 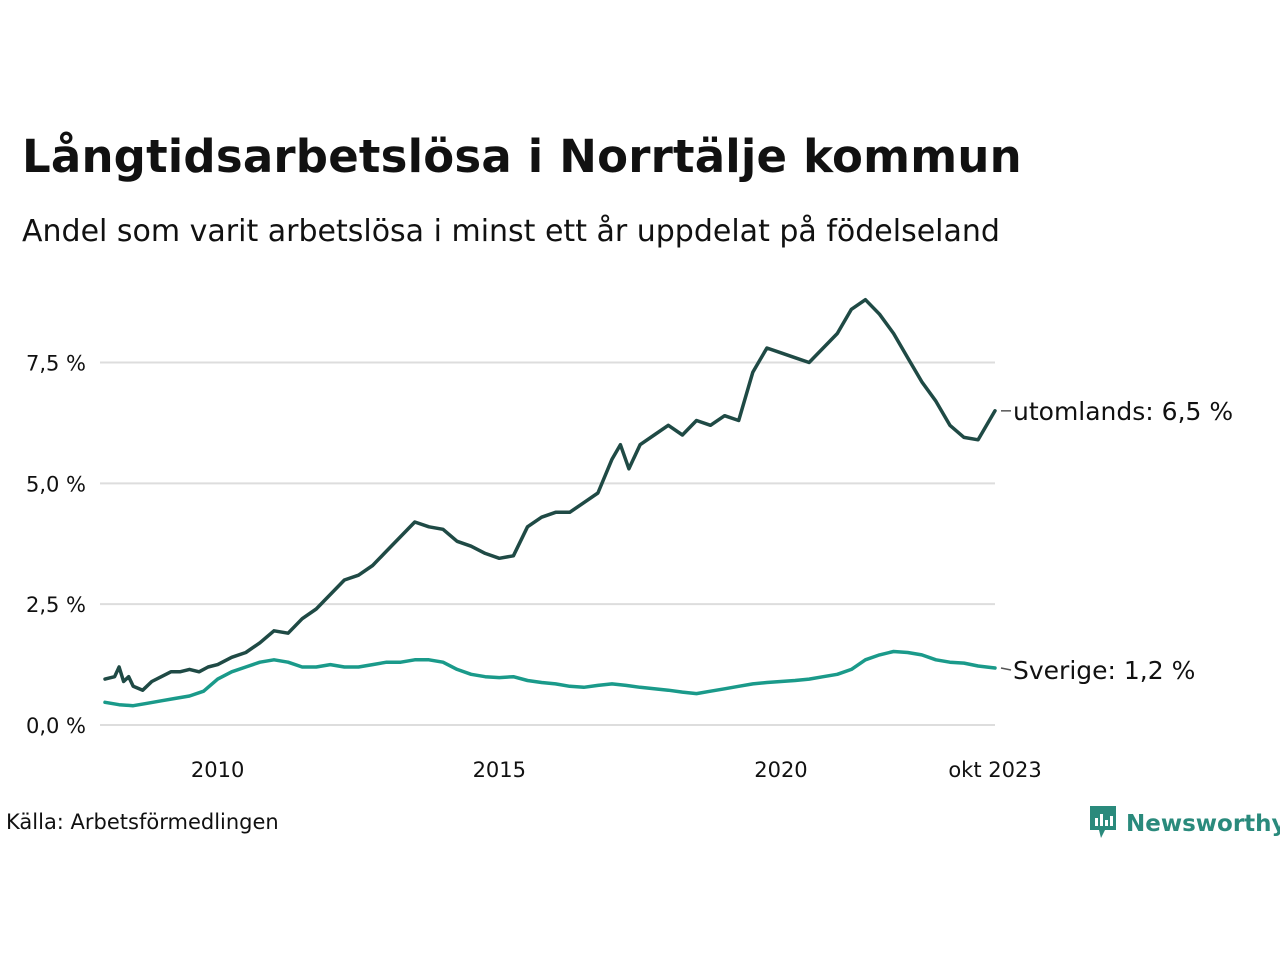 What do you see at coordinates (1104, 670) in the screenshot?
I see `end-label-sverige: Sverige: 1,2 %` at bounding box center [1104, 670].